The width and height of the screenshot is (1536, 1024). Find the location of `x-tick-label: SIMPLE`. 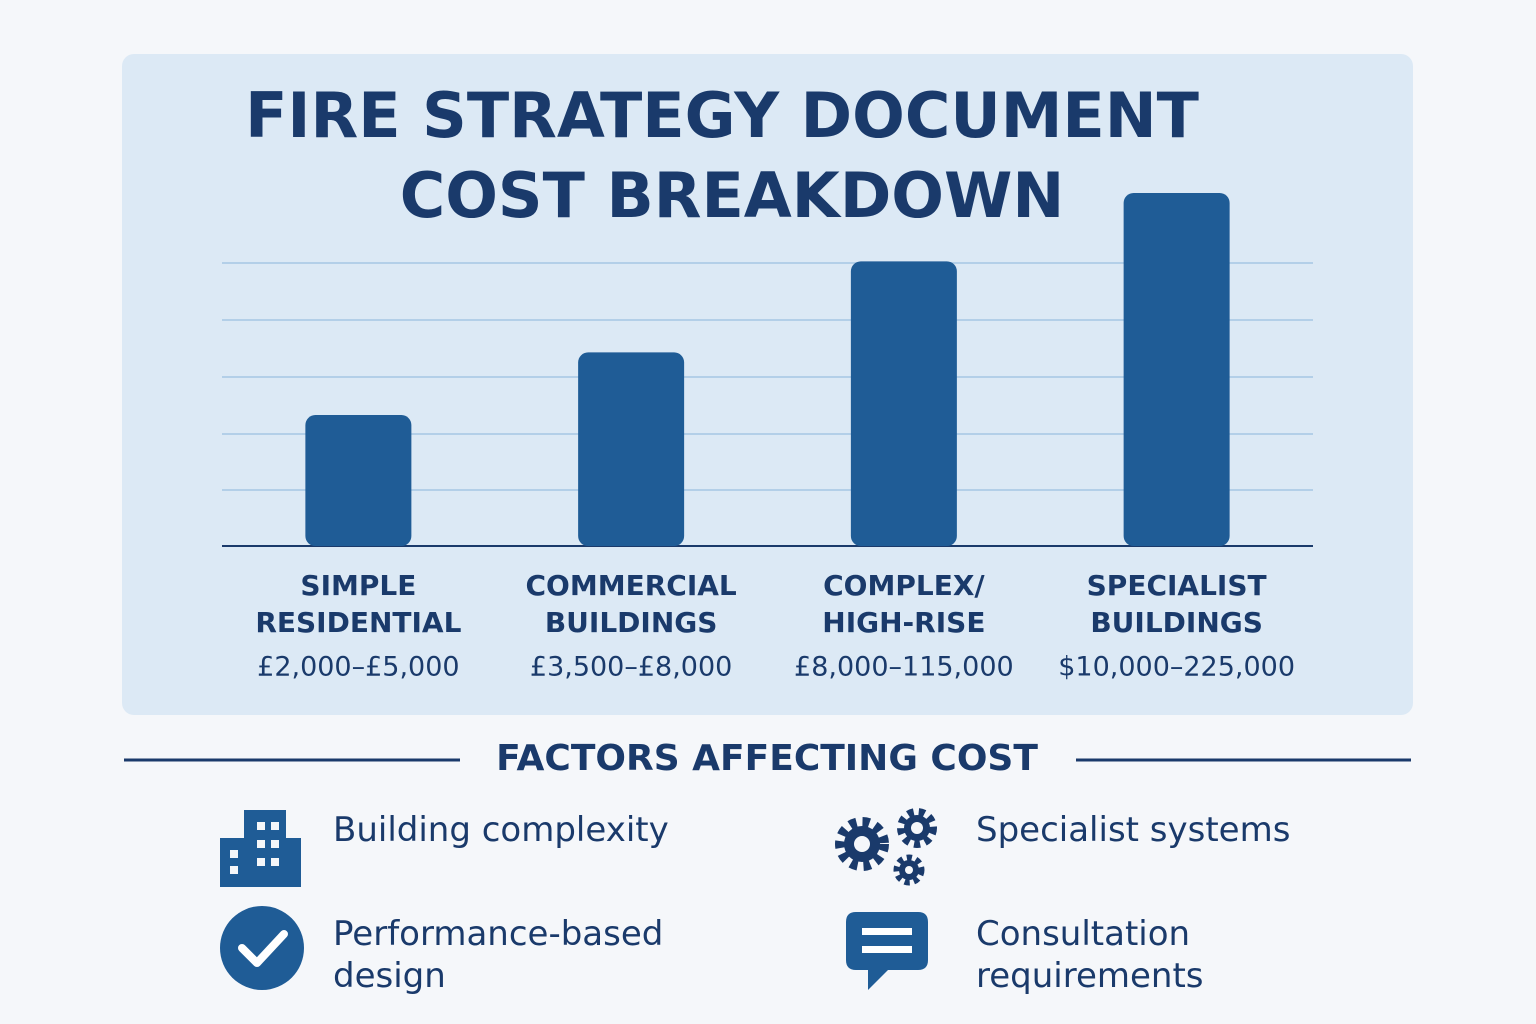

x-tick-label: SIMPLE is located at coordinates (358, 585).